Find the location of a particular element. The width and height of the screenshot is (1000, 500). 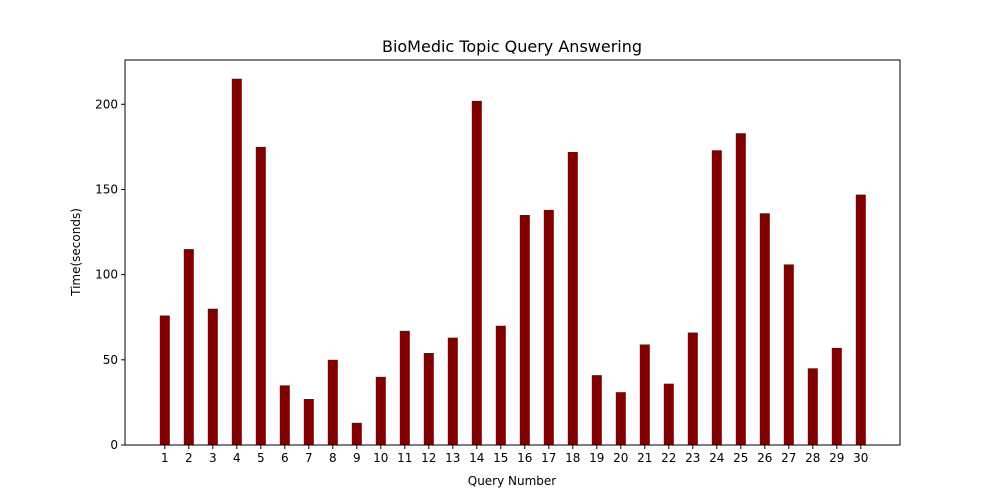

x-tick-label: 30 is located at coordinates (860, 458).